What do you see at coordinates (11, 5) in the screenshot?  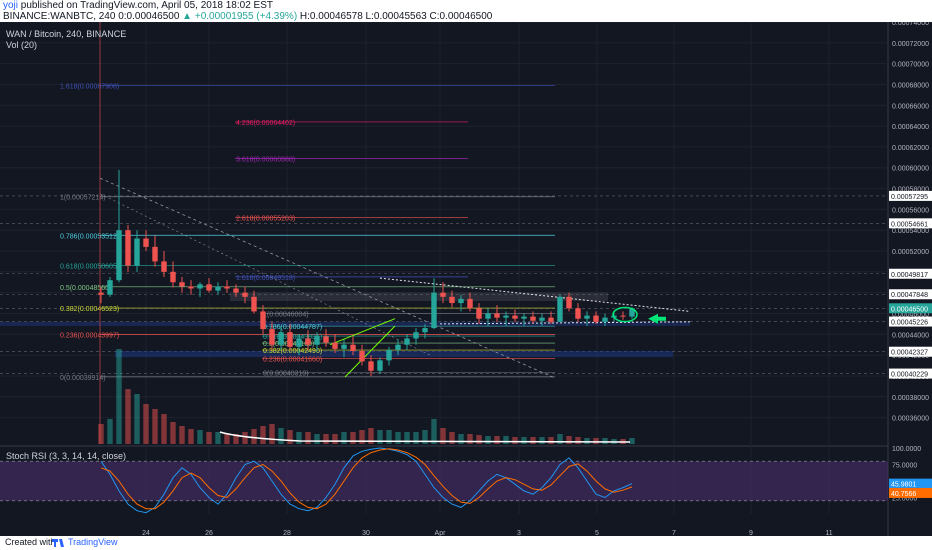 I see `author-link: yoji` at bounding box center [11, 5].